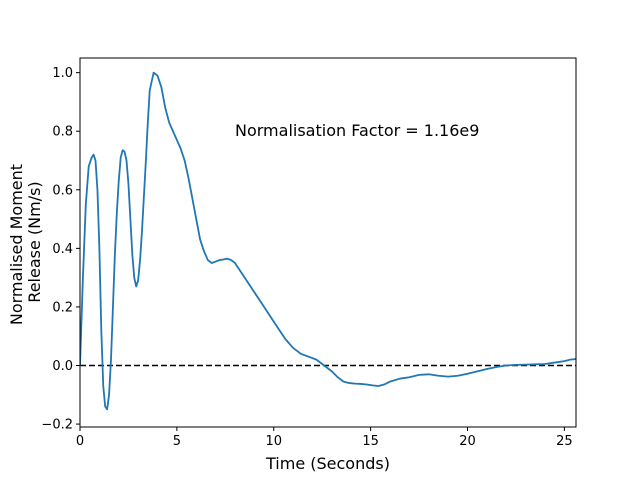  What do you see at coordinates (62, 366) in the screenshot?
I see `y-tick-label: 0.0` at bounding box center [62, 366].